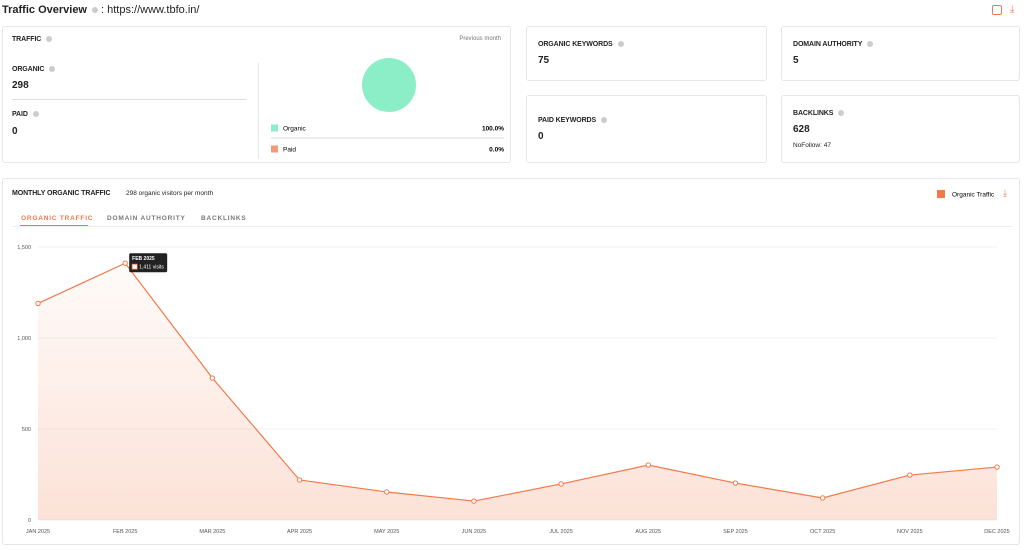 This screenshot has height=550, width=1024. I want to click on section-subtitle: 298 organic visitors per month, so click(170, 193).